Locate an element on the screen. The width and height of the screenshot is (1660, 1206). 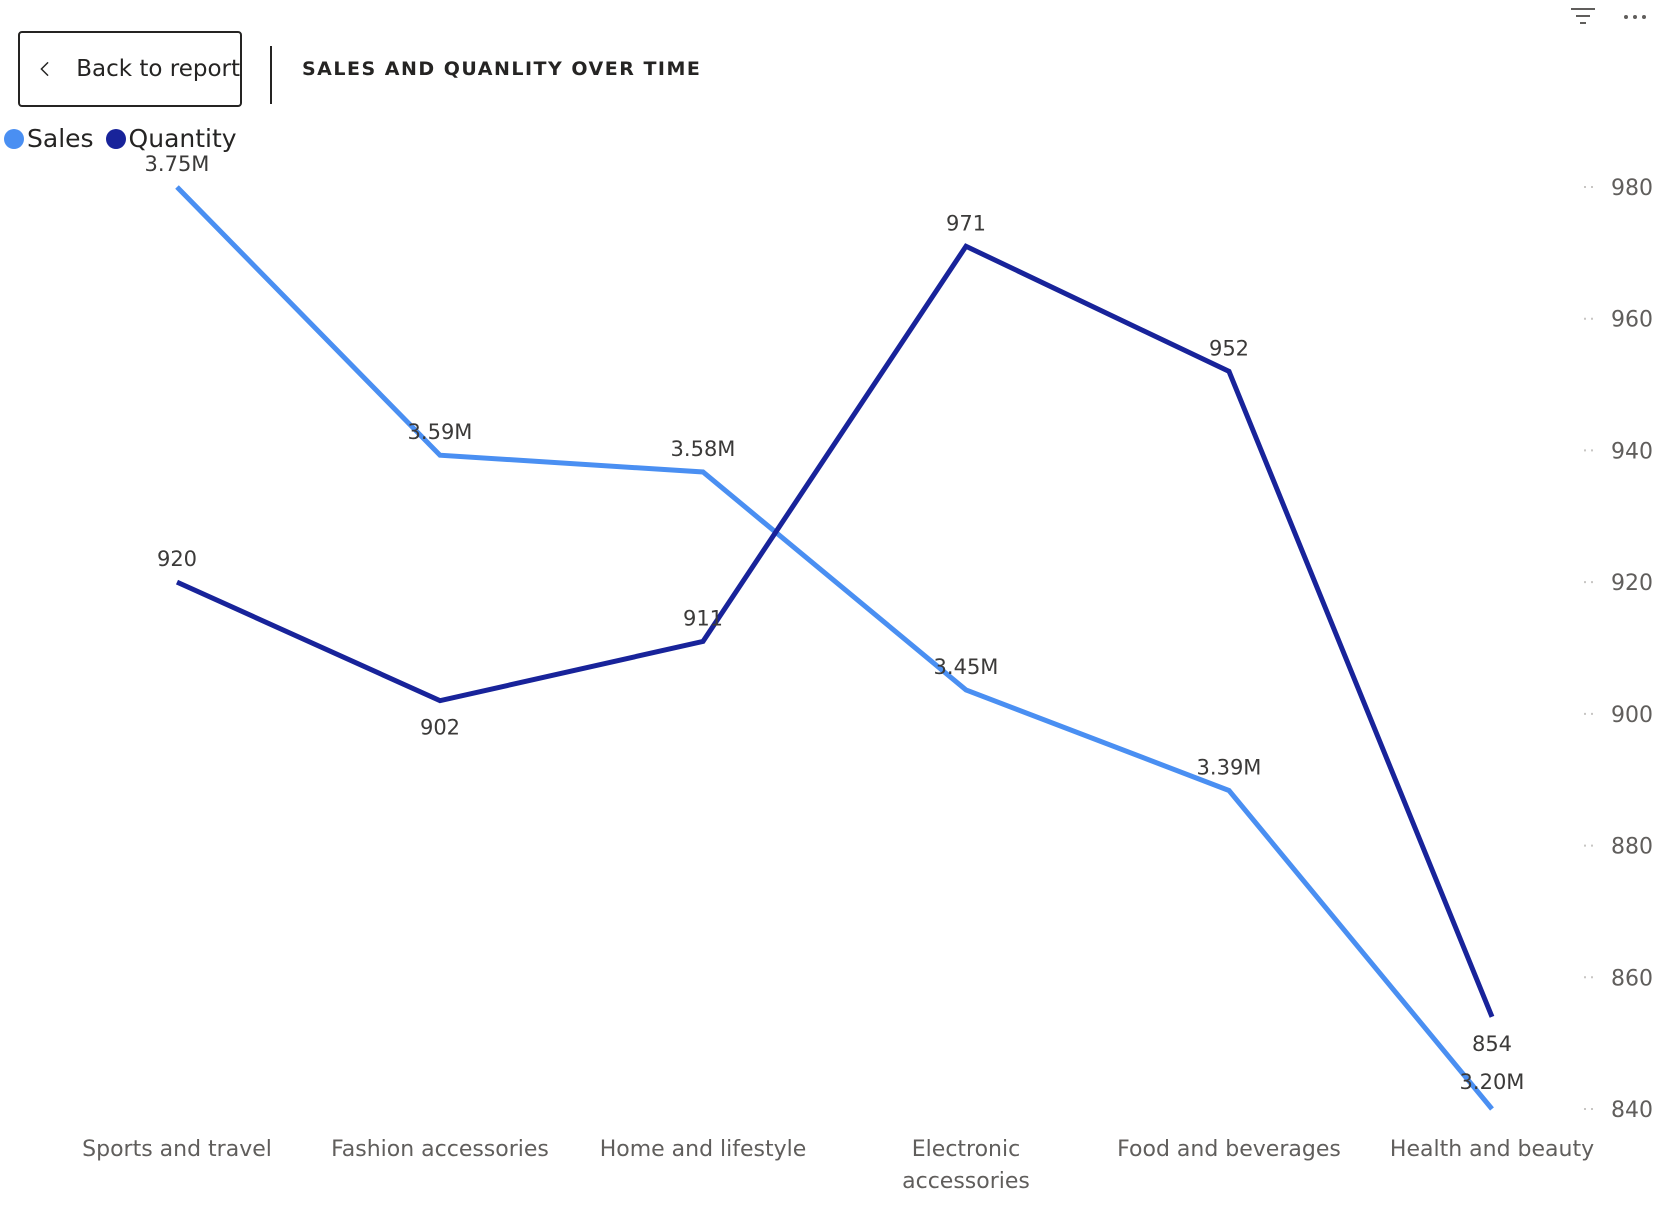
back-to-report-button: Back to report is located at coordinates (130, 69).